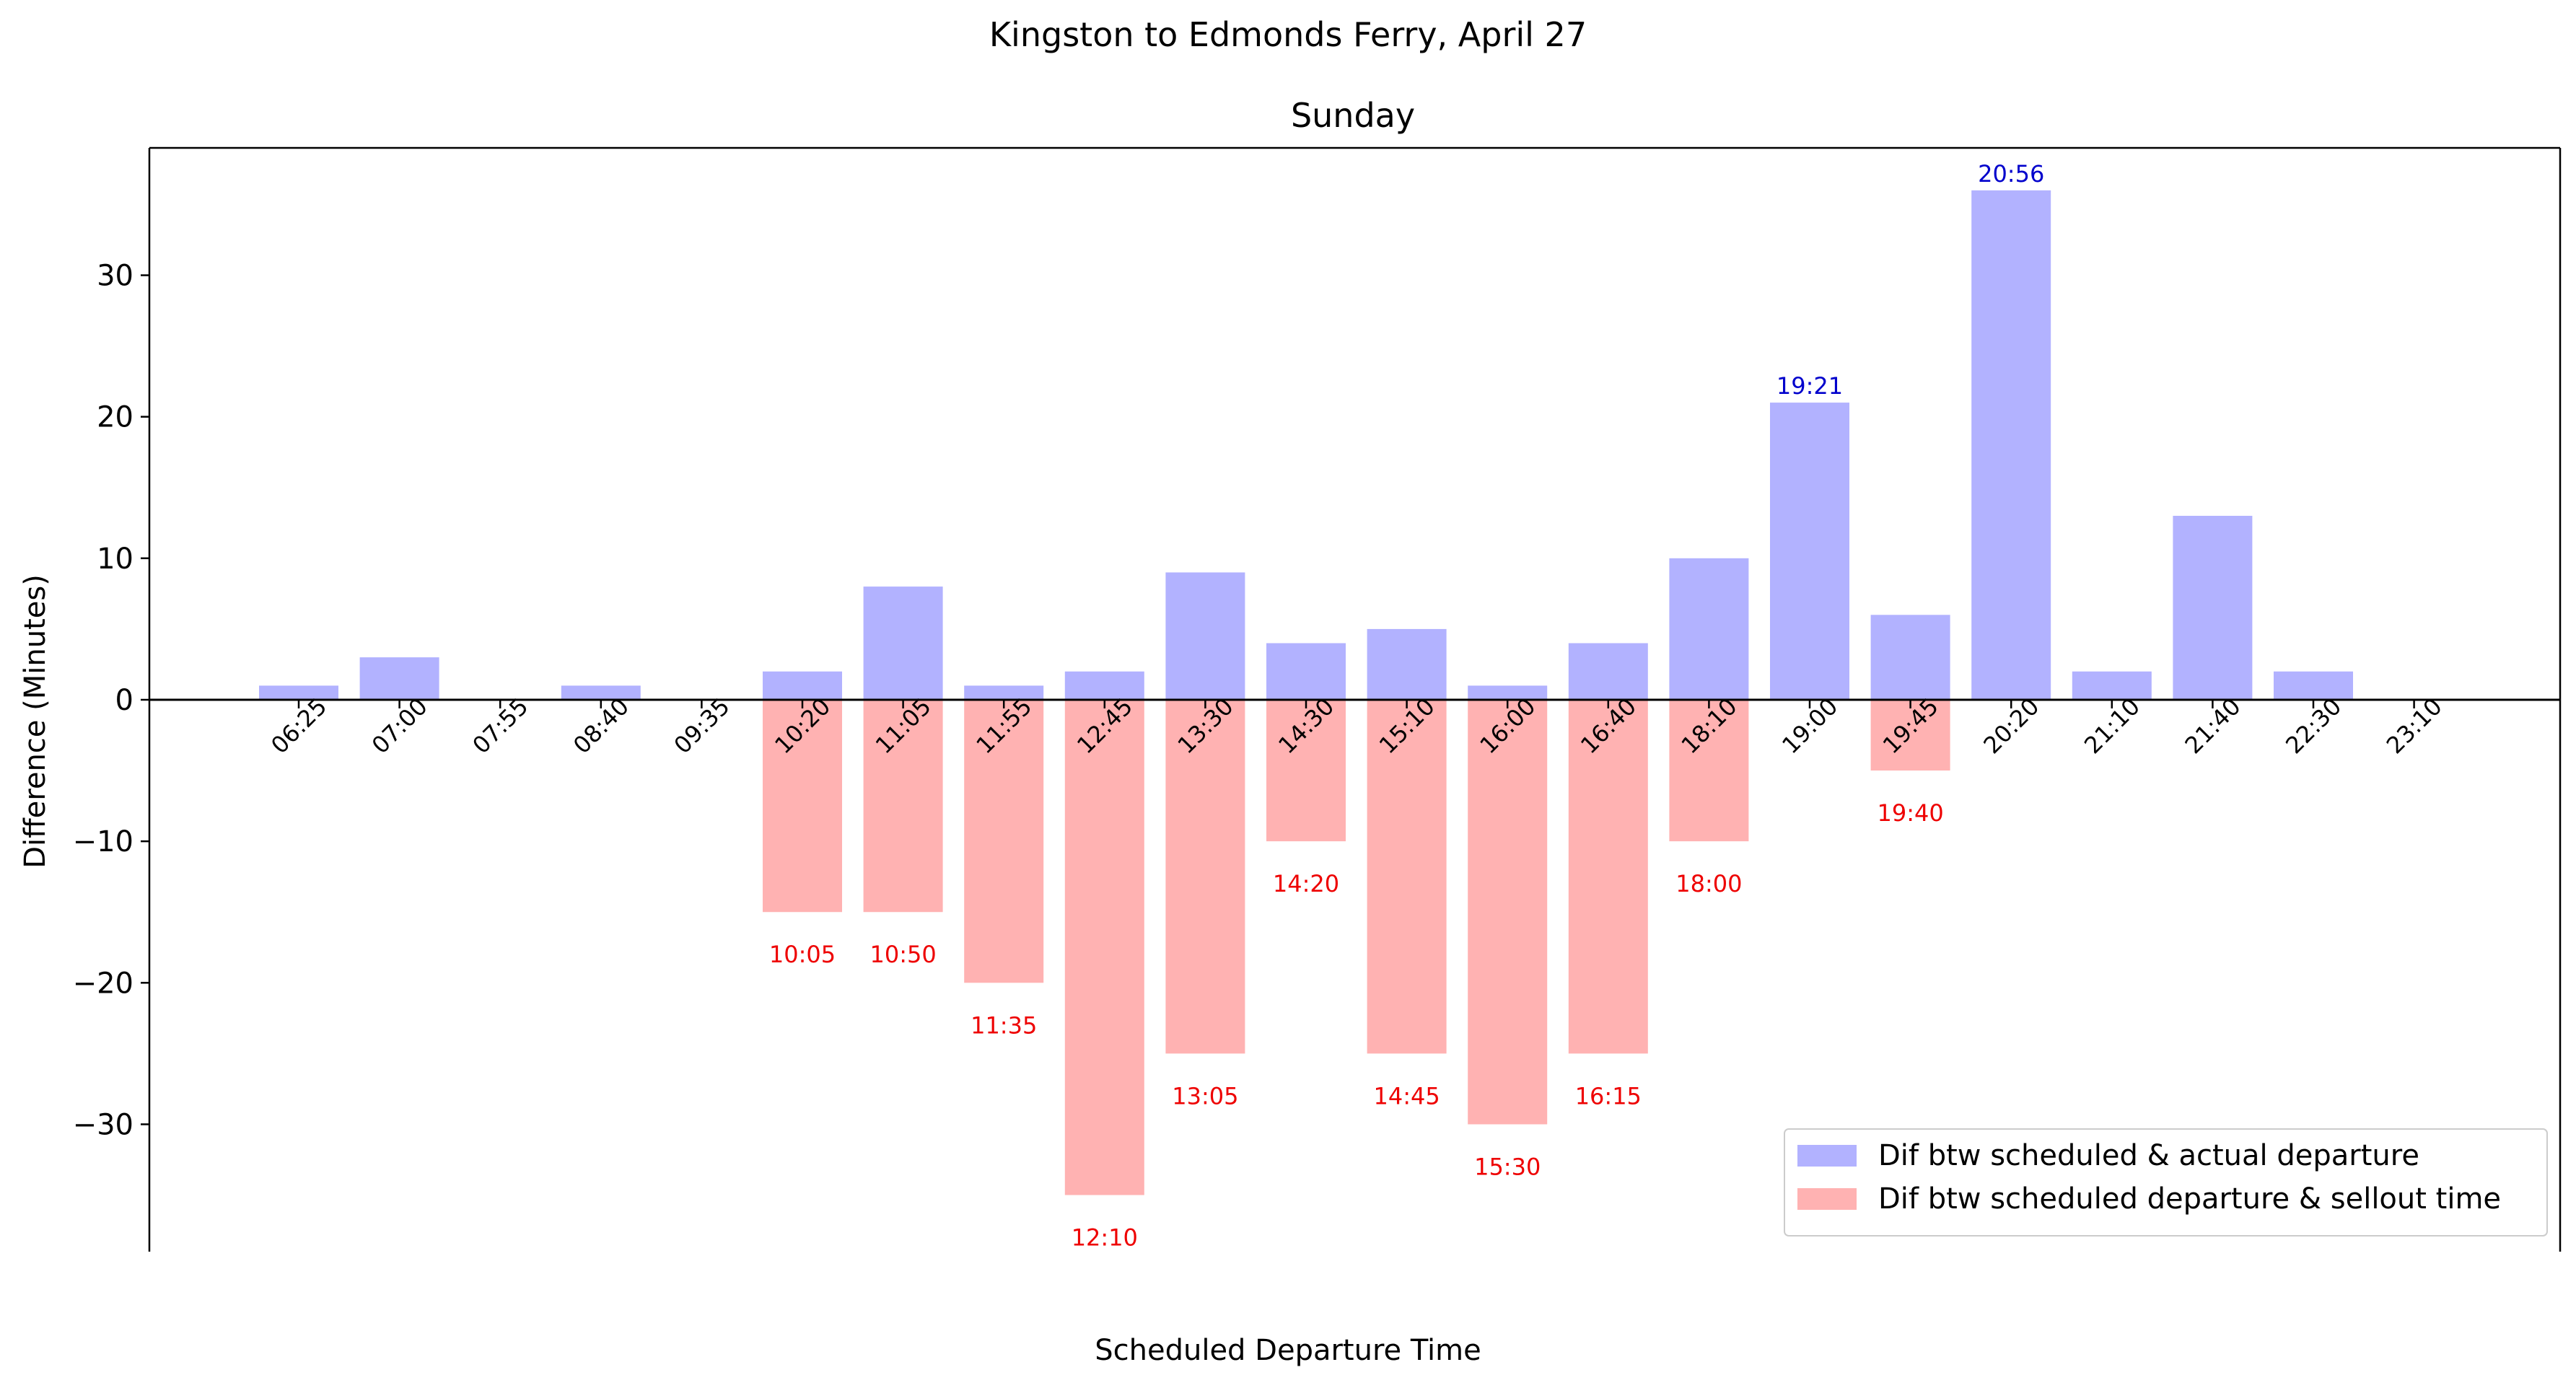 This screenshot has width=2576, height=1388. I want to click on bar-actual-19:00, so click(1809, 551).